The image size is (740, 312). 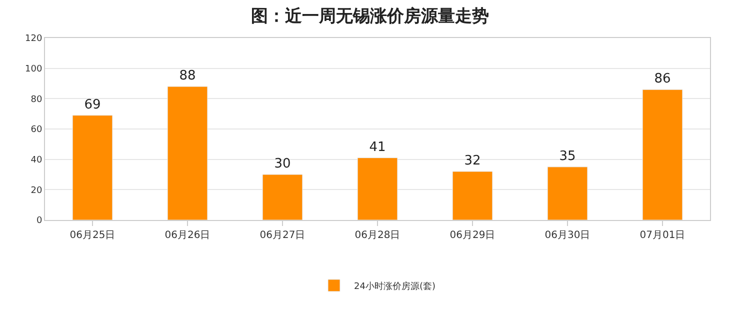 I want to click on x-tick-label: 06月28日, so click(x=377, y=235).